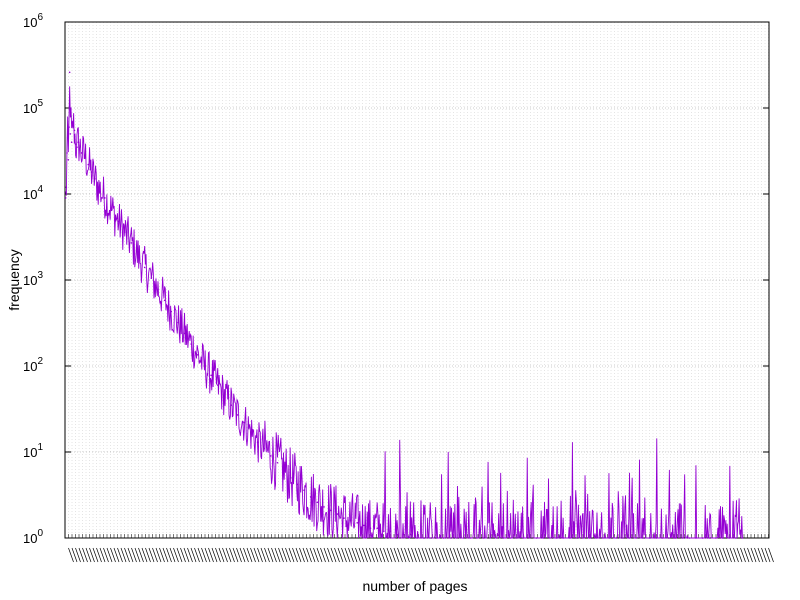 The image size is (800, 600). Describe the element at coordinates (40, 17) in the screenshot. I see `y-tick-exponent: 6` at that location.